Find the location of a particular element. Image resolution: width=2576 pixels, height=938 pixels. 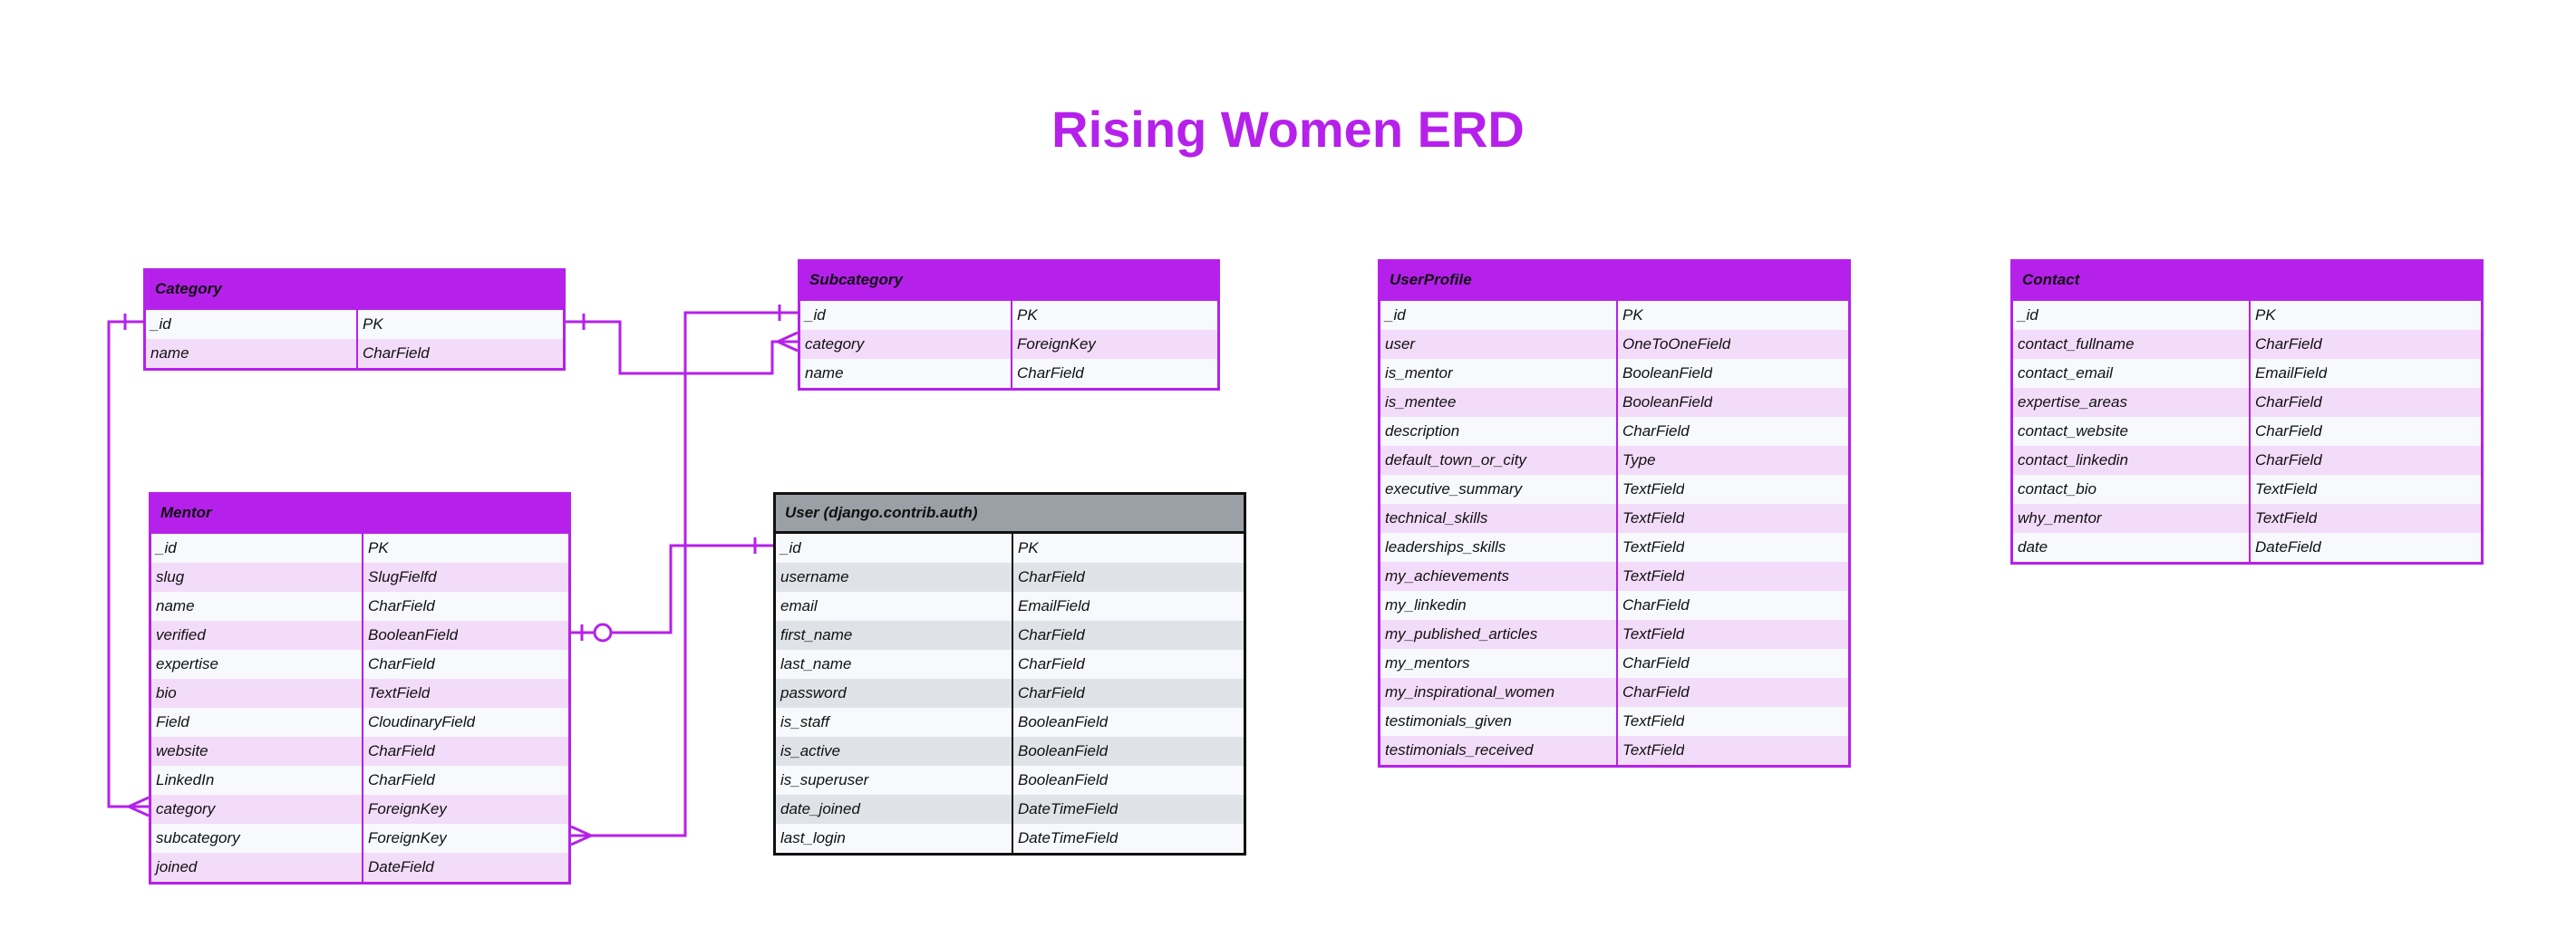

field-row: testimonials_given TextField is located at coordinates (1614, 721).